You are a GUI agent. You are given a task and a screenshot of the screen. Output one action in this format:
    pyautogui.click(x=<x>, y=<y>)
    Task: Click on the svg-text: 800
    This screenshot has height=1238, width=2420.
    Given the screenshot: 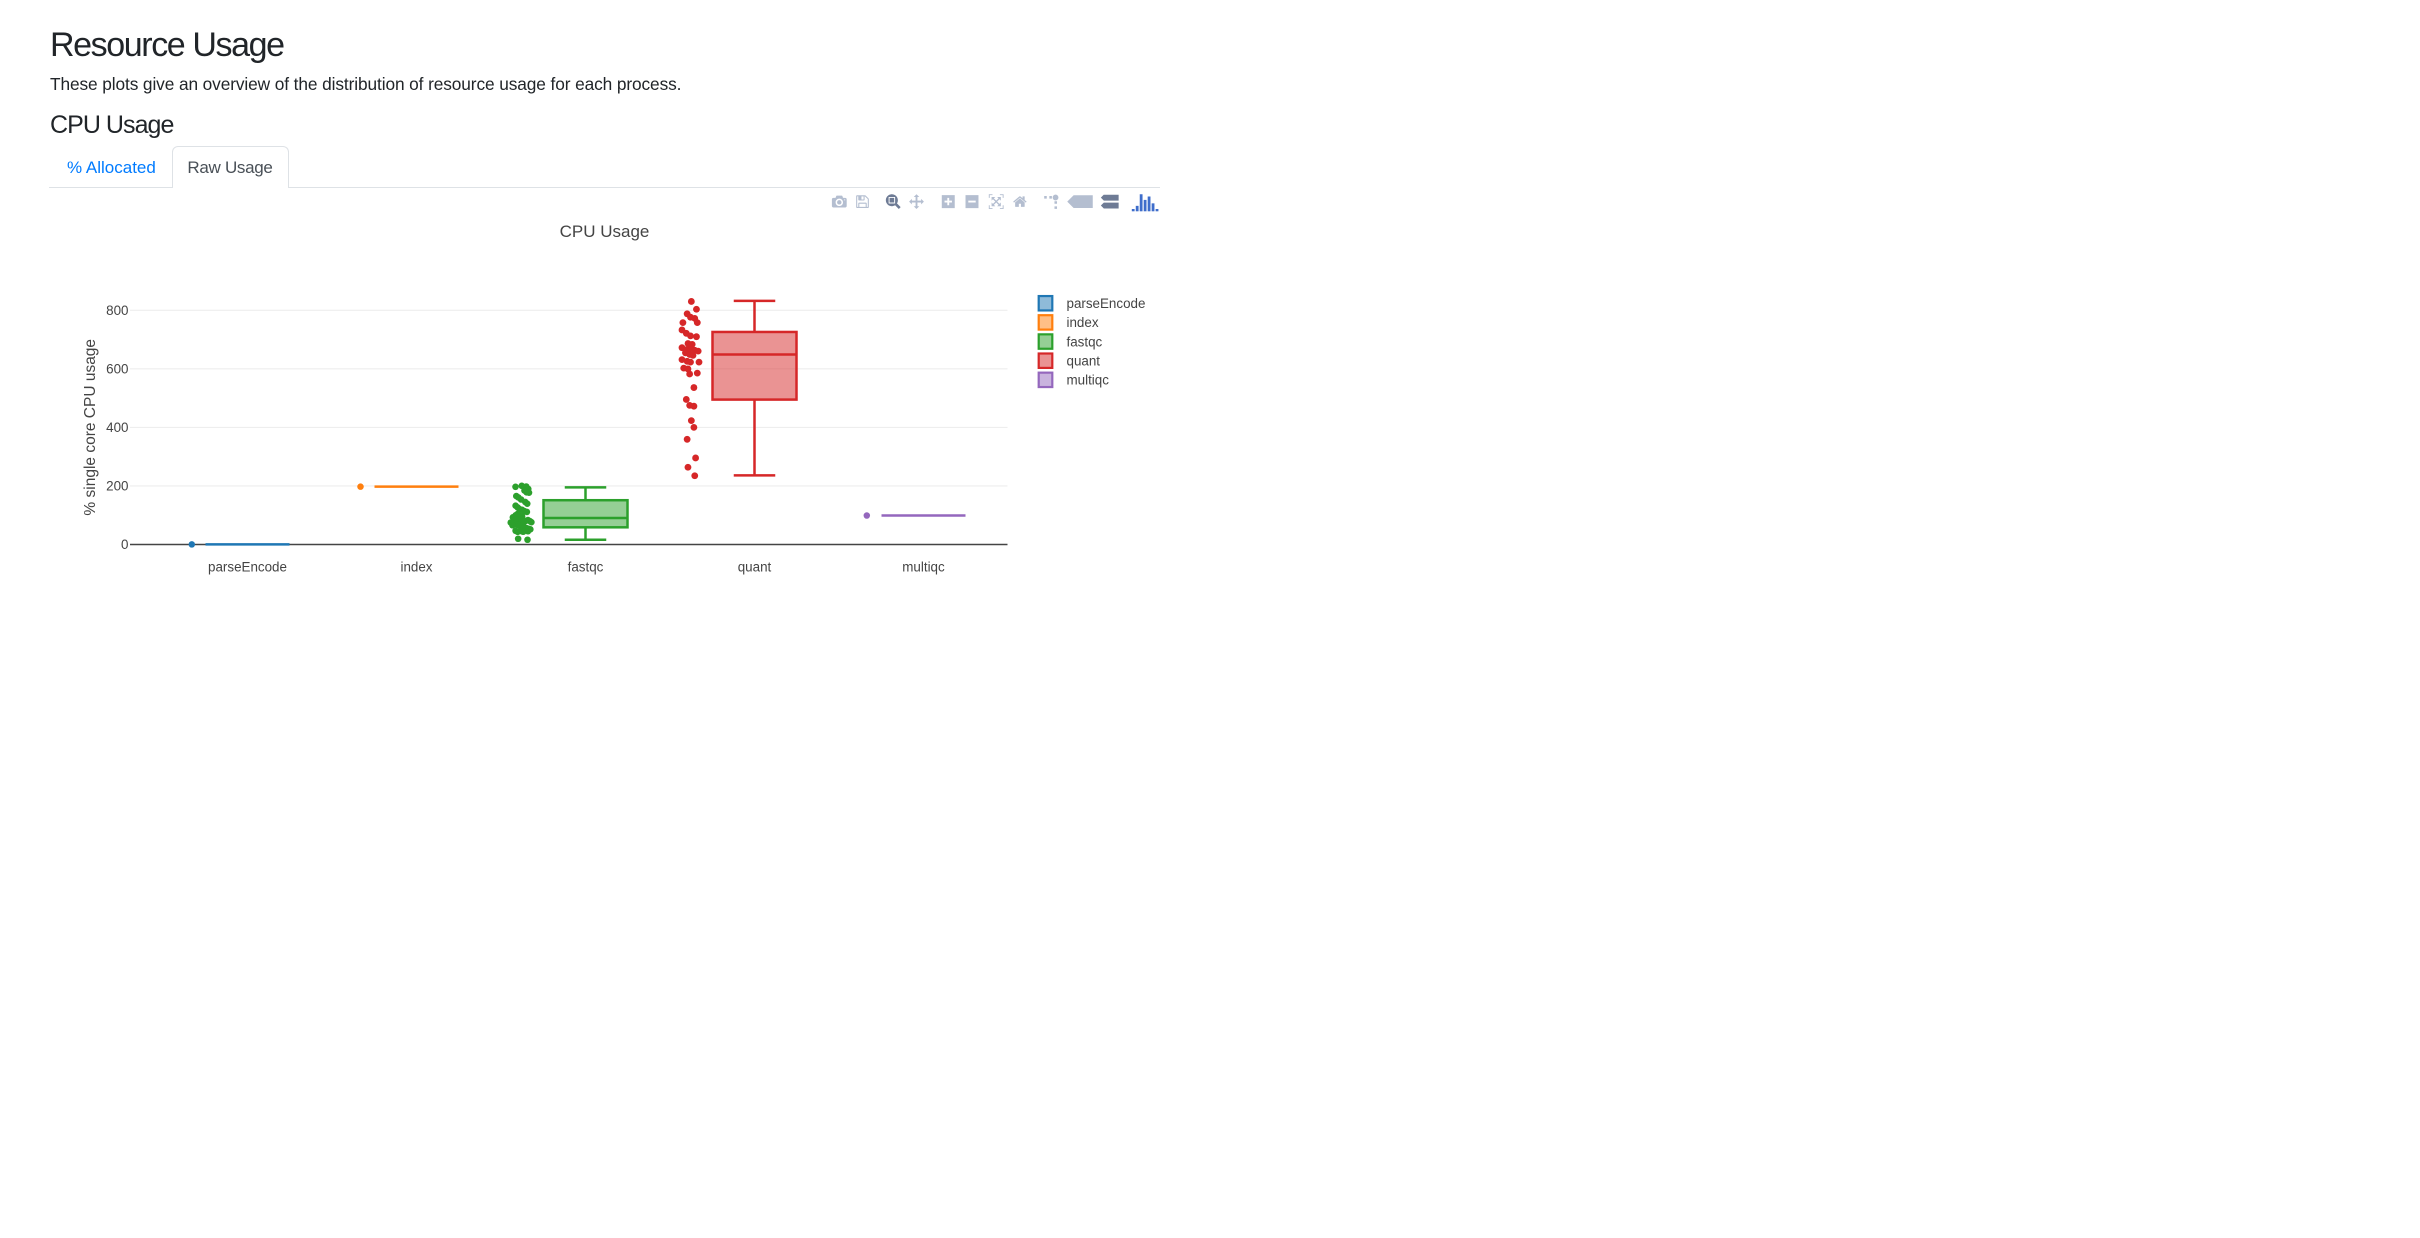 What is the action you would take?
    pyautogui.click(x=117, y=310)
    